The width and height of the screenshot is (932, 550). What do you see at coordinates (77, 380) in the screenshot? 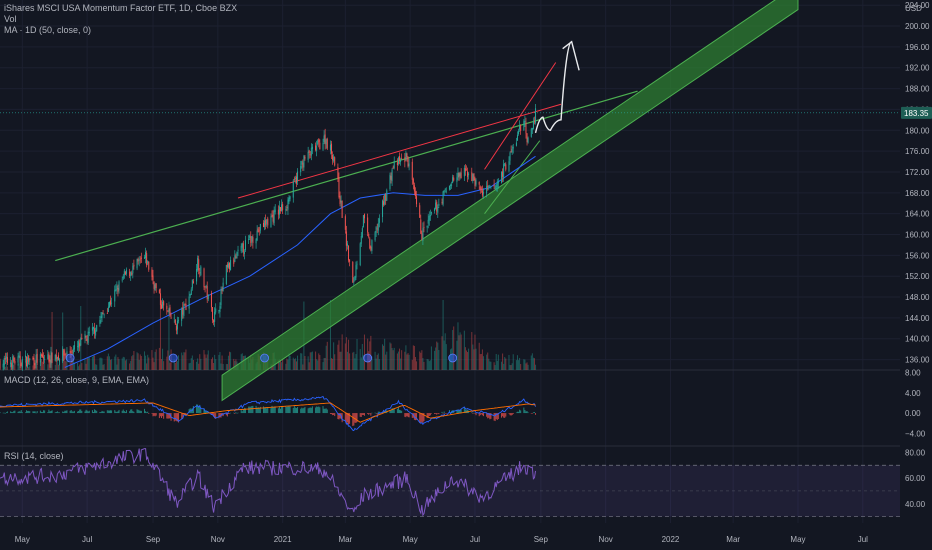
I see `macd-legend: MACD (12, 26, close, 9, EMA, EMA)` at bounding box center [77, 380].